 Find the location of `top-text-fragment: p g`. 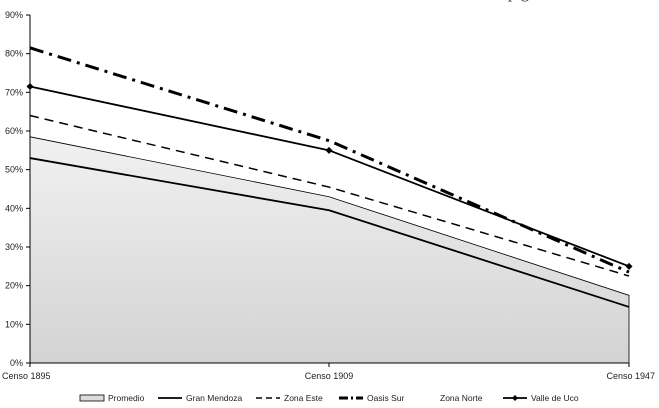

top-text-fragment: p g is located at coordinates (519, 1).